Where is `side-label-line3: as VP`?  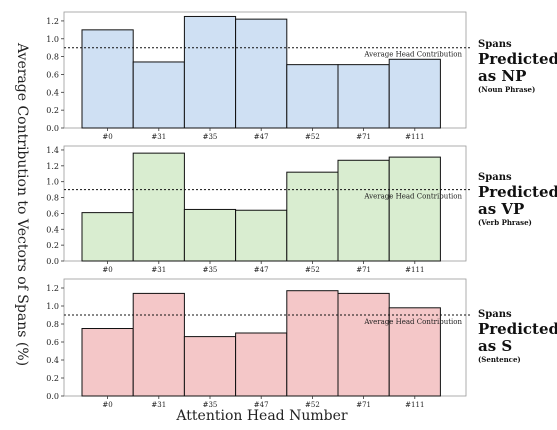
side-label-line3: as VP is located at coordinates (501, 209).